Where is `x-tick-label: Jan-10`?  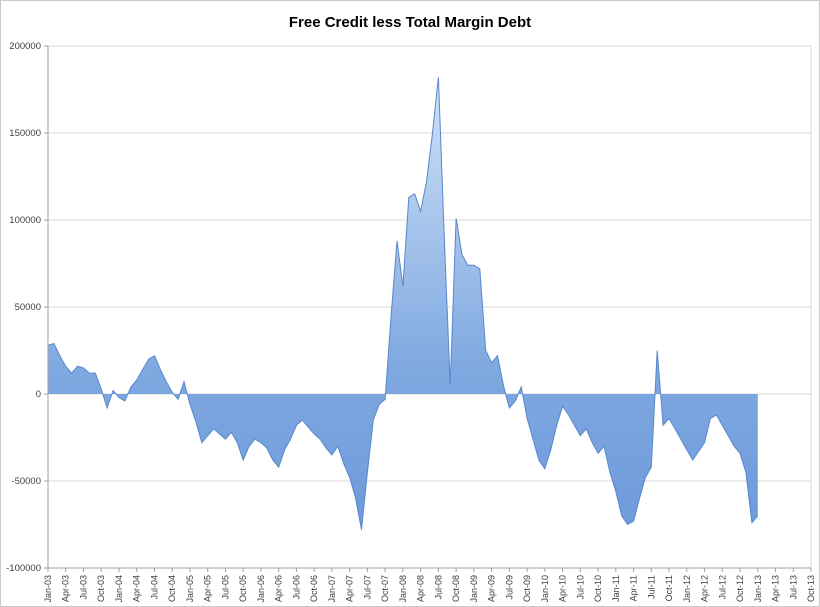
x-tick-label: Jan-10 is located at coordinates (545, 589).